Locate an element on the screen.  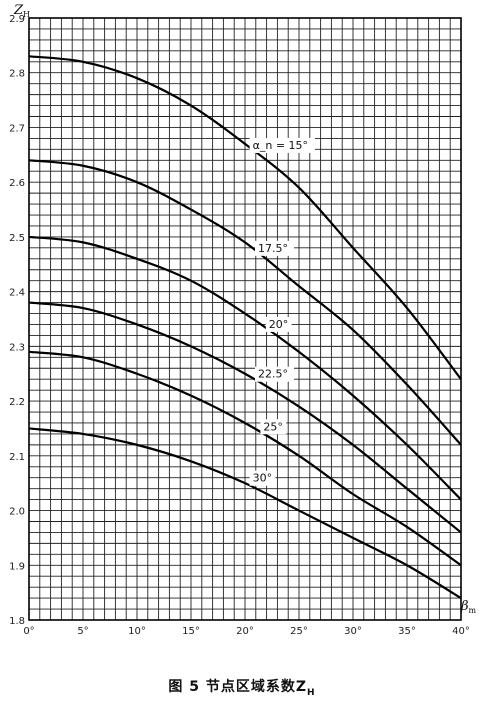
y-axis-title: ZH is located at coordinates (21, 11).